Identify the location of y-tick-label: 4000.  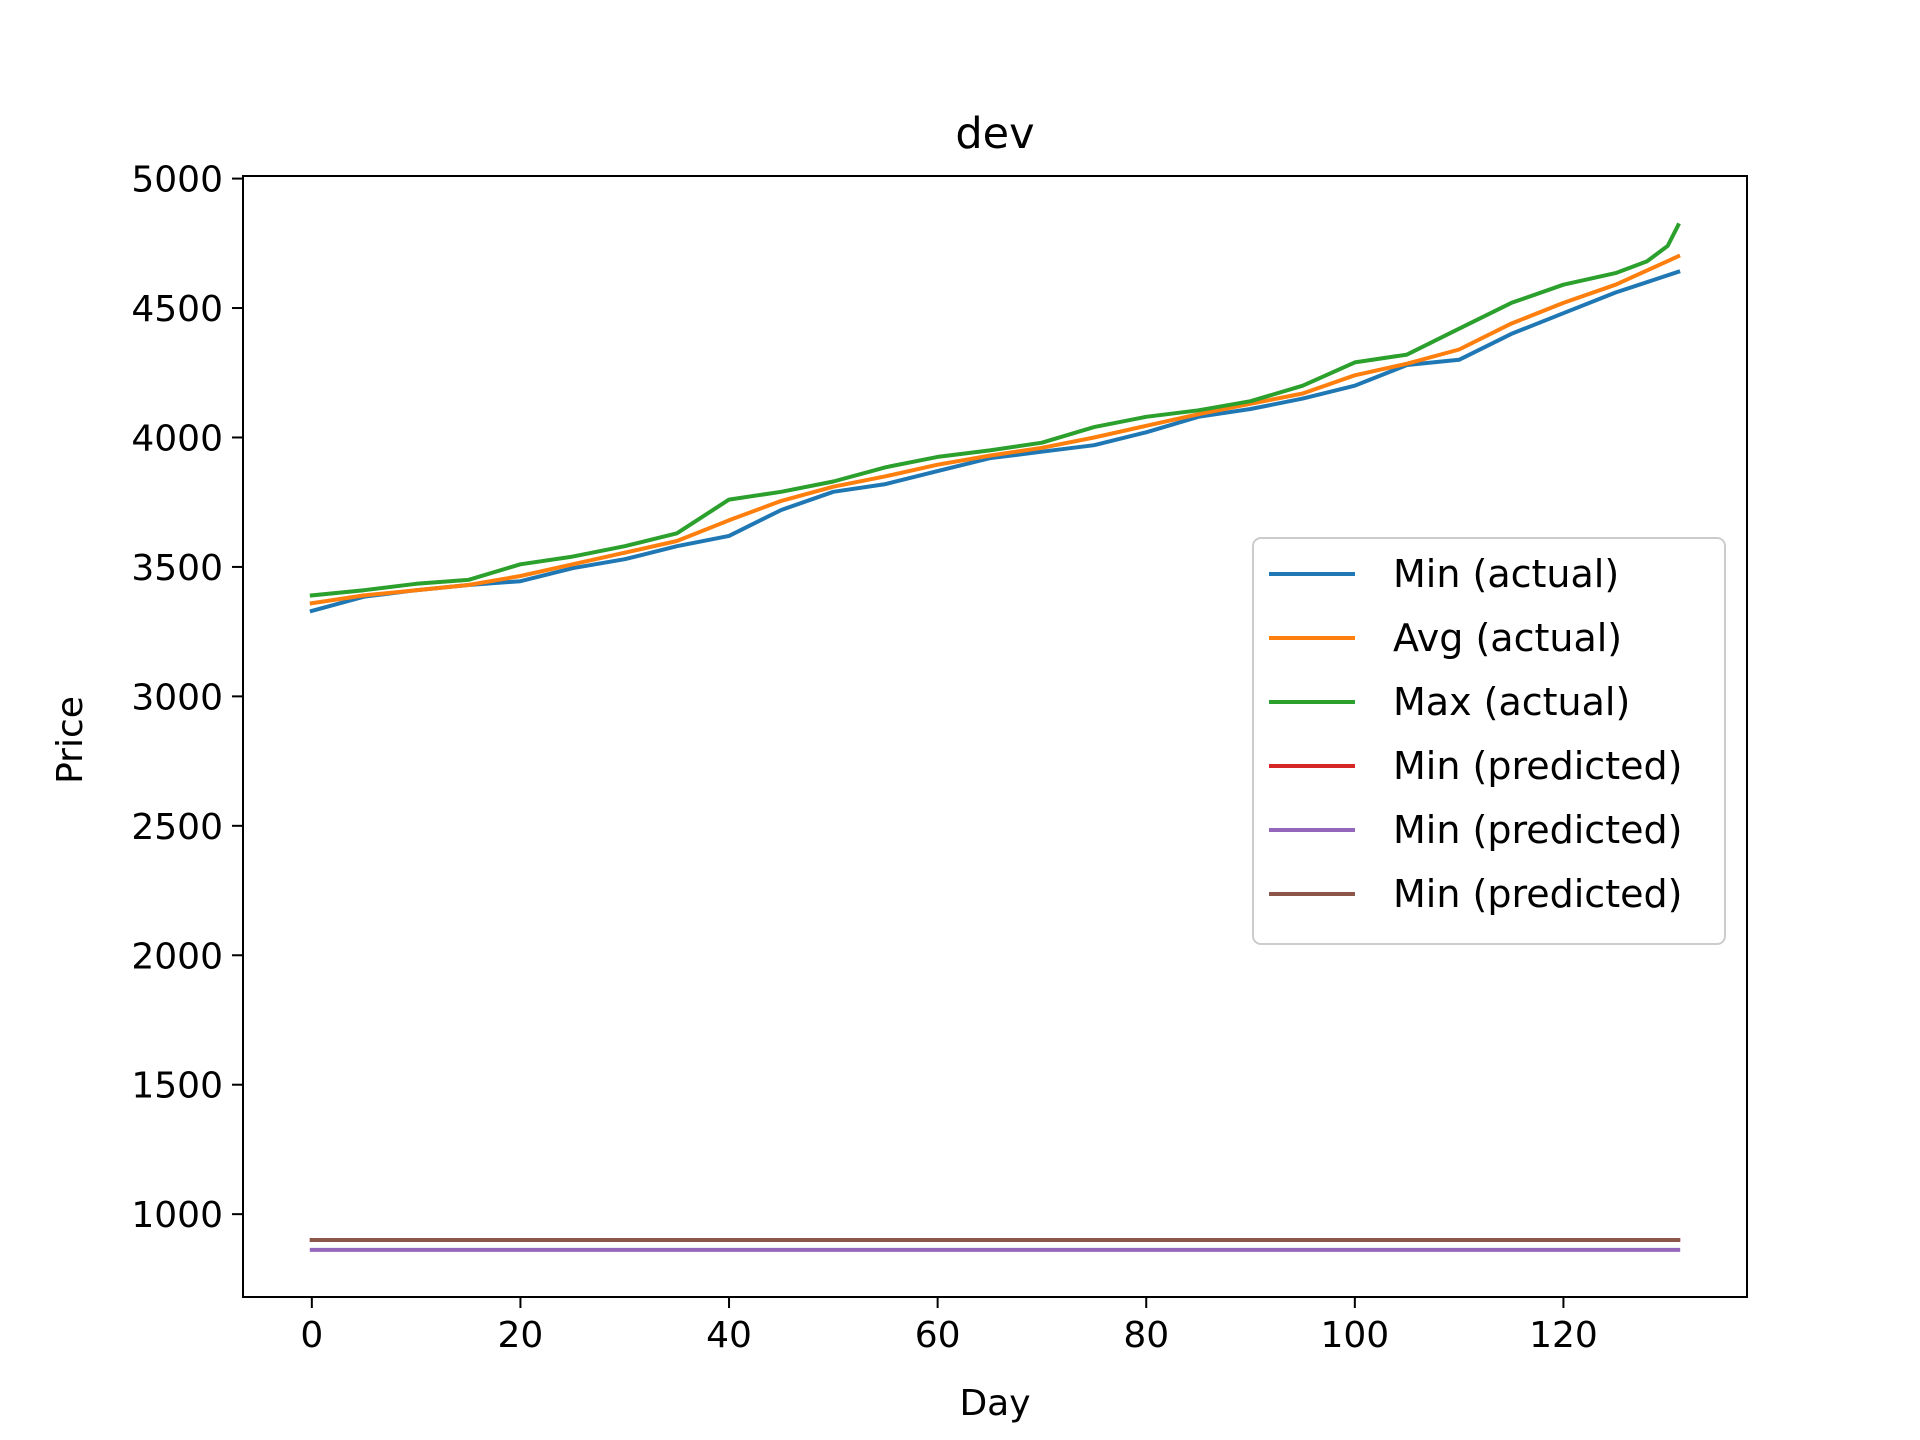
(177, 438).